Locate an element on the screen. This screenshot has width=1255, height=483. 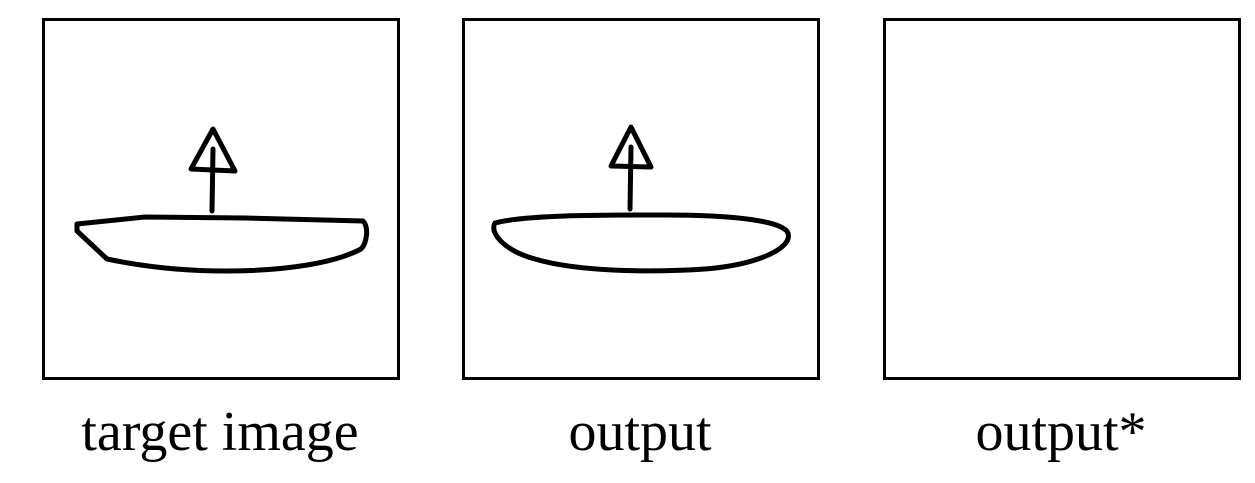
output-boat-sketch is located at coordinates (641, 199).